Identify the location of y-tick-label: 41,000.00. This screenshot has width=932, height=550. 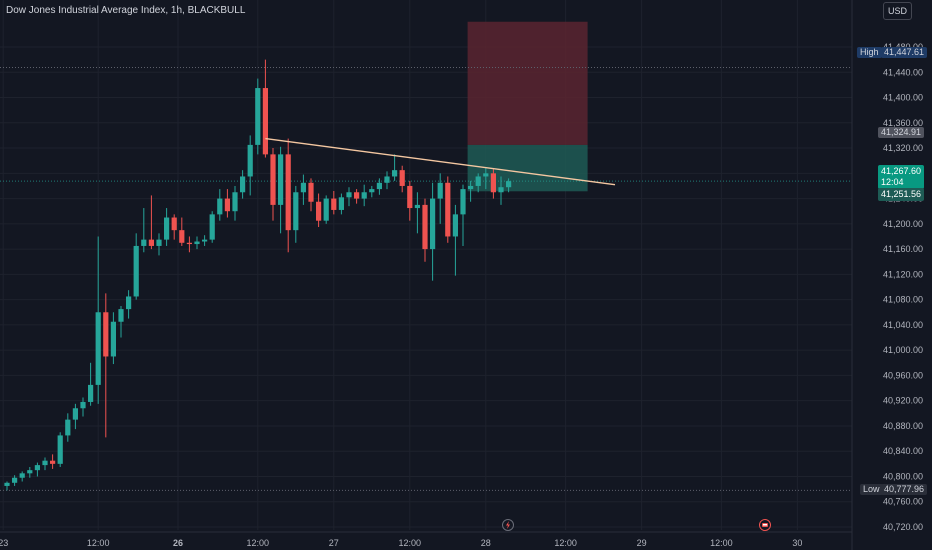
(903, 350).